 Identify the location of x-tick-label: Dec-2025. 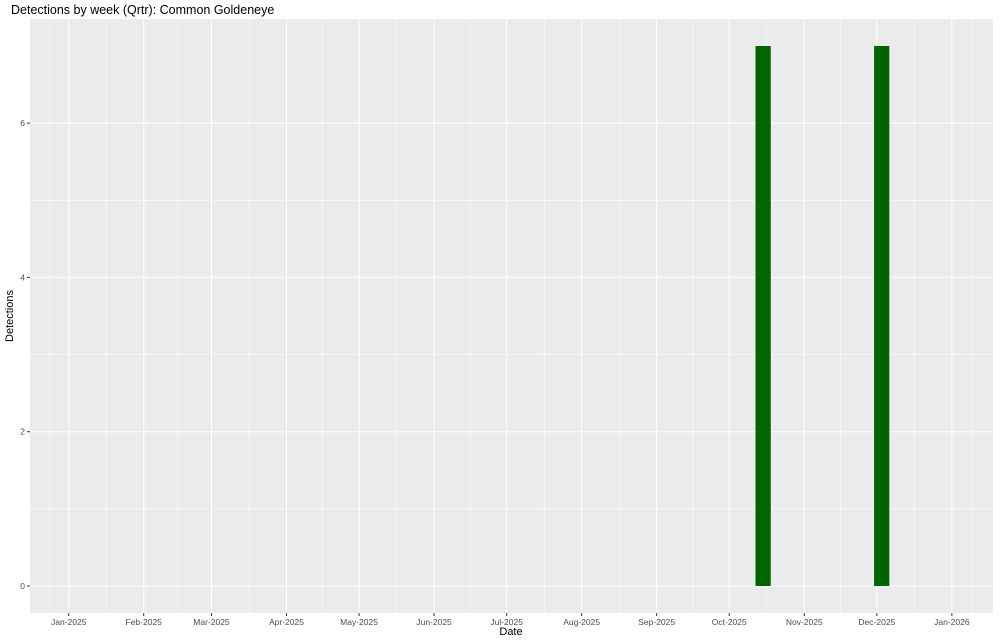
(876, 622).